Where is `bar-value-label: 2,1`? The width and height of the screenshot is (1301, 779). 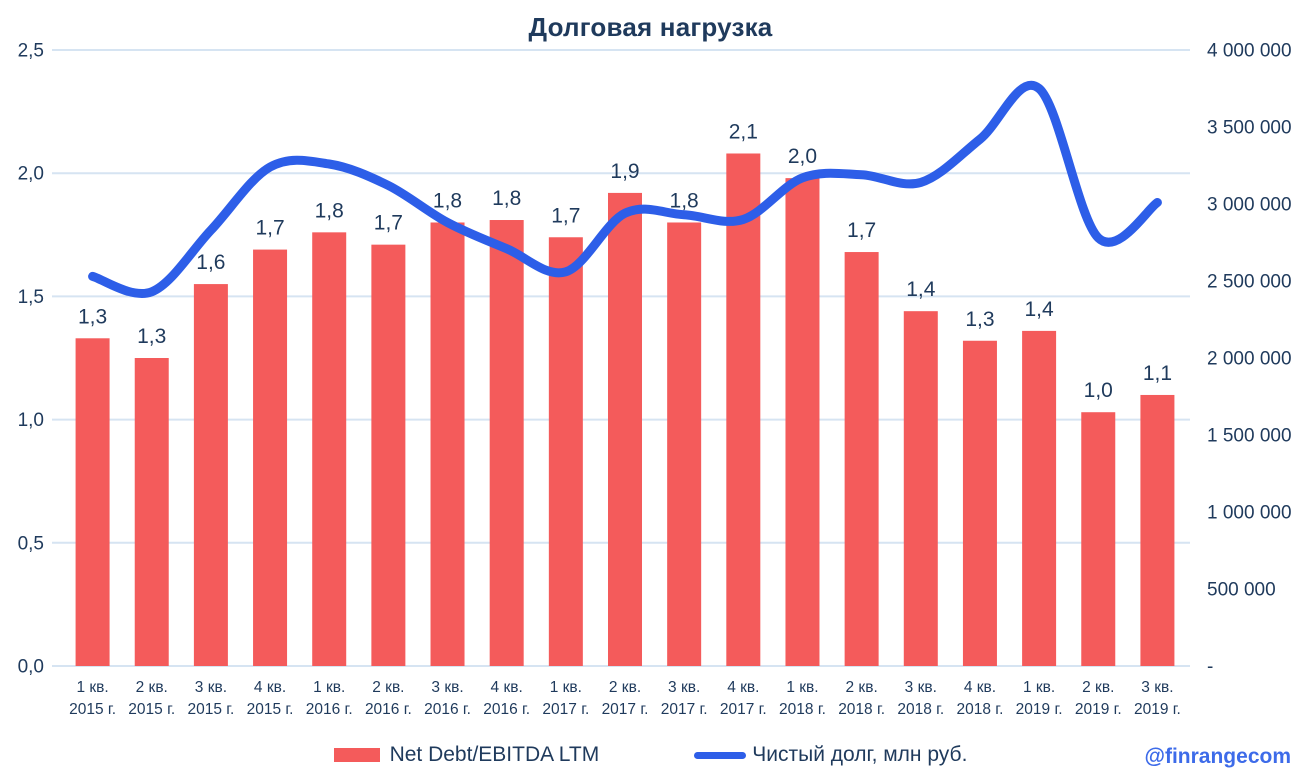 bar-value-label: 2,1 is located at coordinates (743, 131).